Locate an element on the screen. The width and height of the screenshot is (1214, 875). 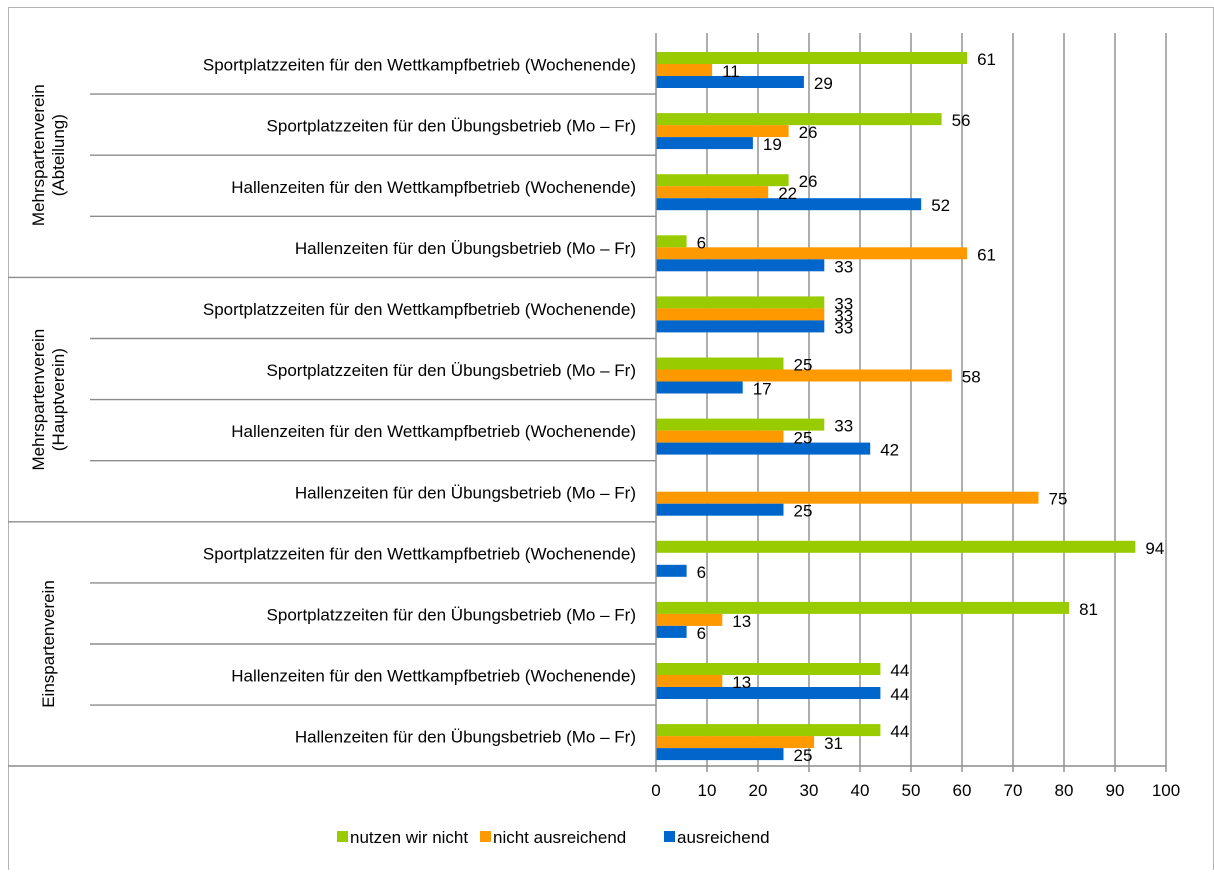
data-label-g0-c1-s2: 19 is located at coordinates (772, 144).